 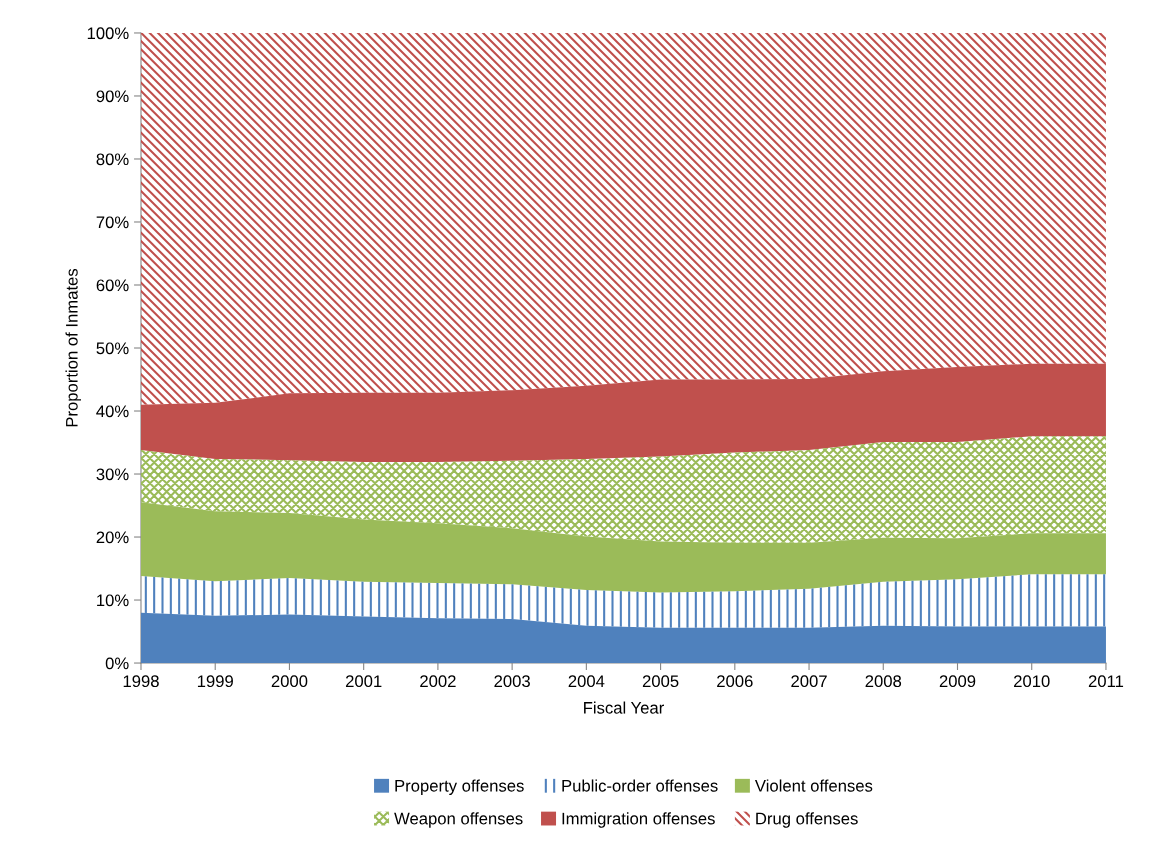 I want to click on x-tick-label: 2000, so click(x=289, y=681).